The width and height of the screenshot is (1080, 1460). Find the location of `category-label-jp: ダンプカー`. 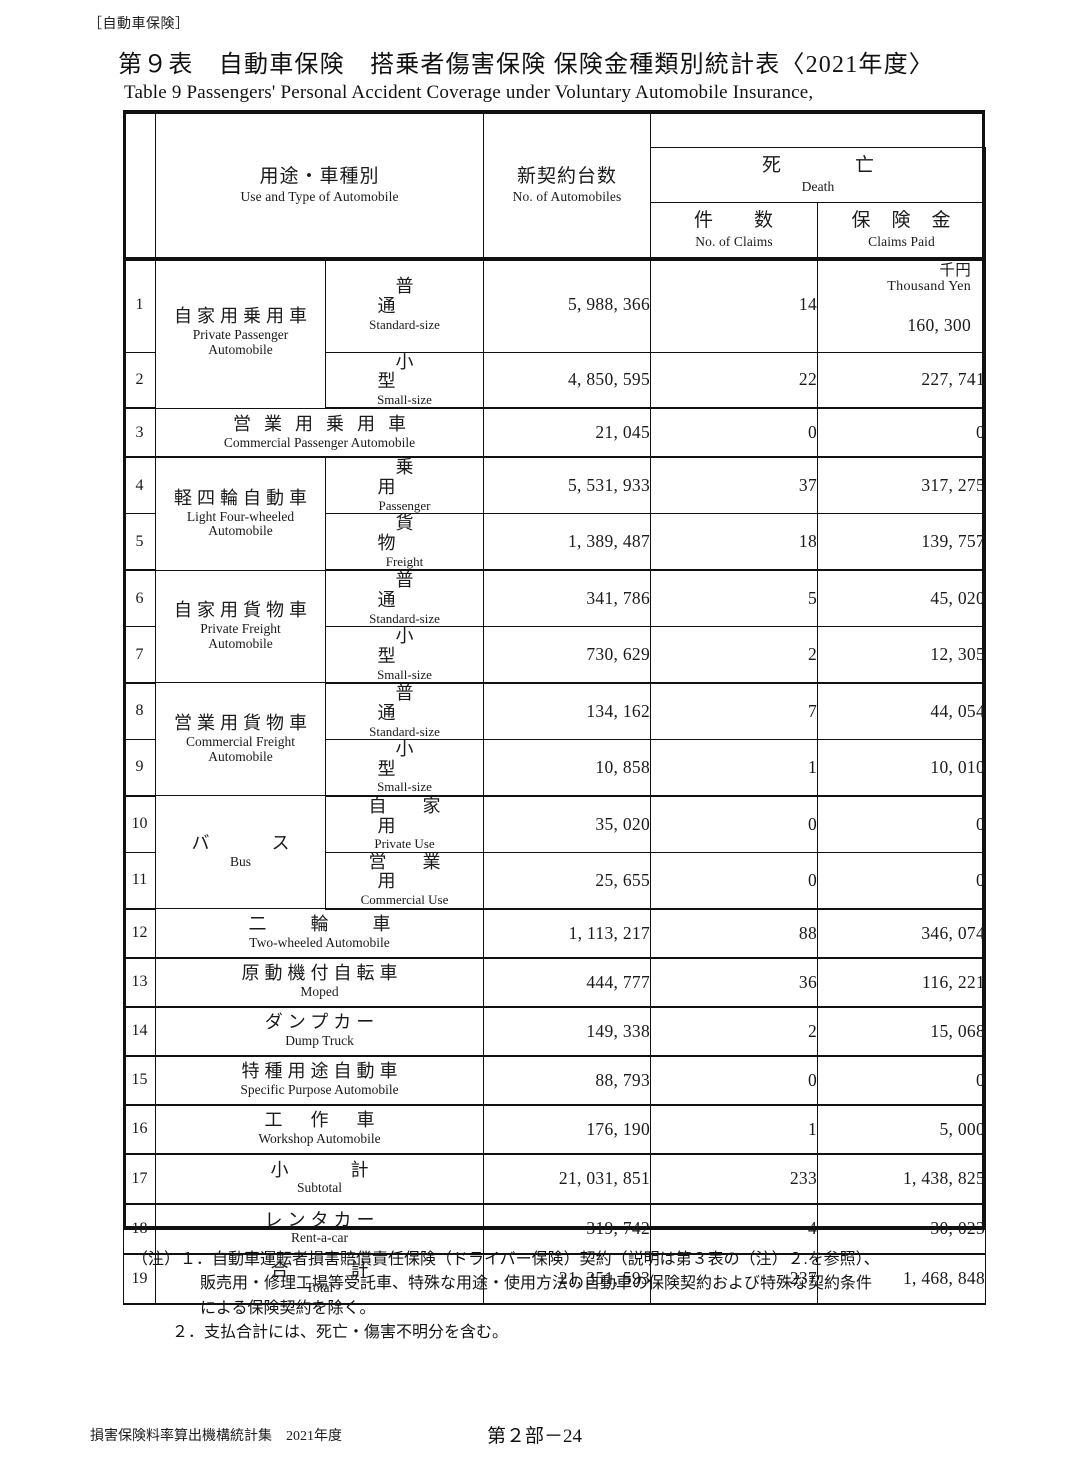

category-label-jp: ダンプカー is located at coordinates (322, 1022).